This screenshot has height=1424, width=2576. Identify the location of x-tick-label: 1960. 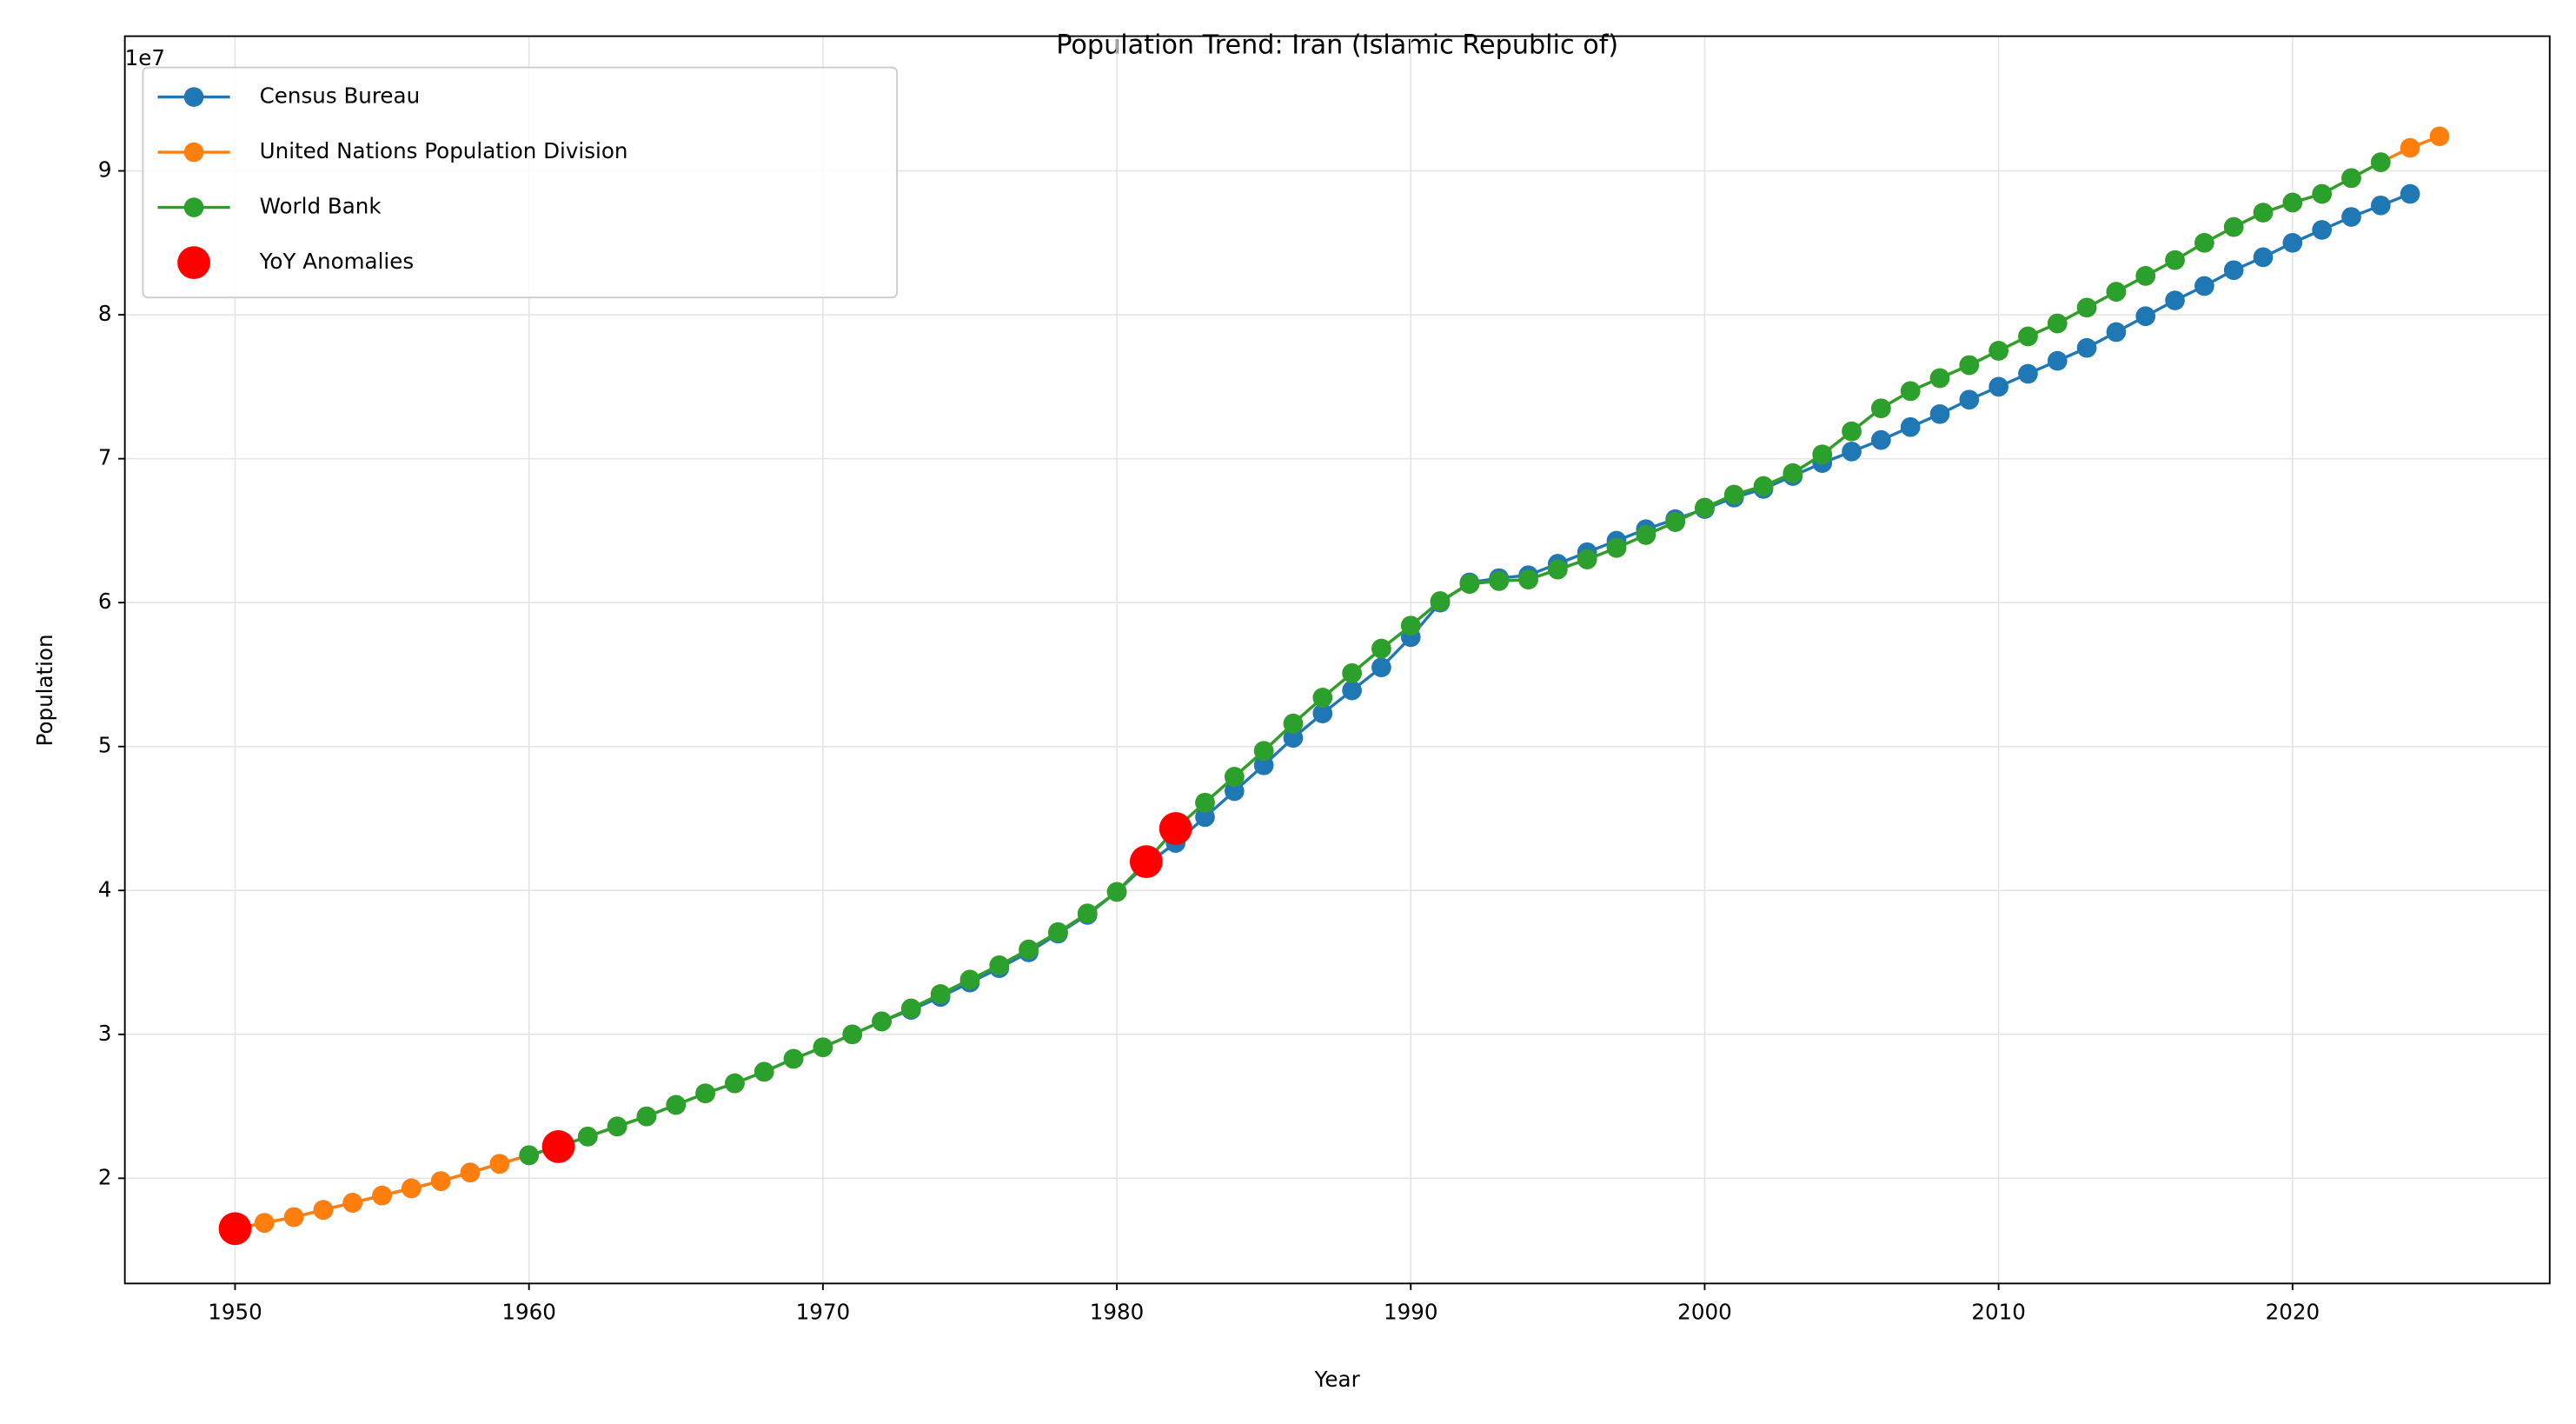
(528, 1311).